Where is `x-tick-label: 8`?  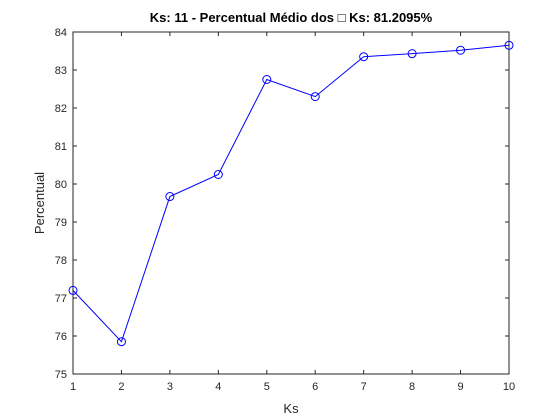 x-tick-label: 8 is located at coordinates (412, 387).